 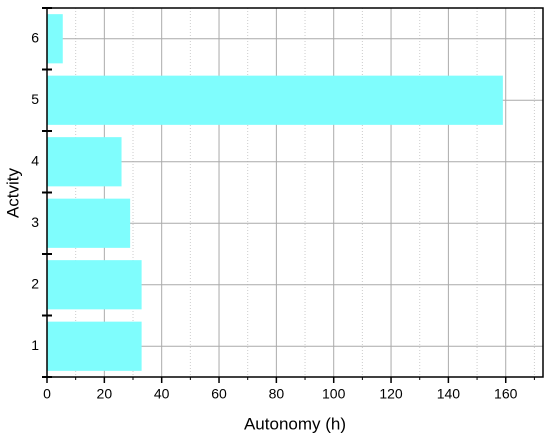 I want to click on x-tick-label: 40, so click(x=162, y=394).